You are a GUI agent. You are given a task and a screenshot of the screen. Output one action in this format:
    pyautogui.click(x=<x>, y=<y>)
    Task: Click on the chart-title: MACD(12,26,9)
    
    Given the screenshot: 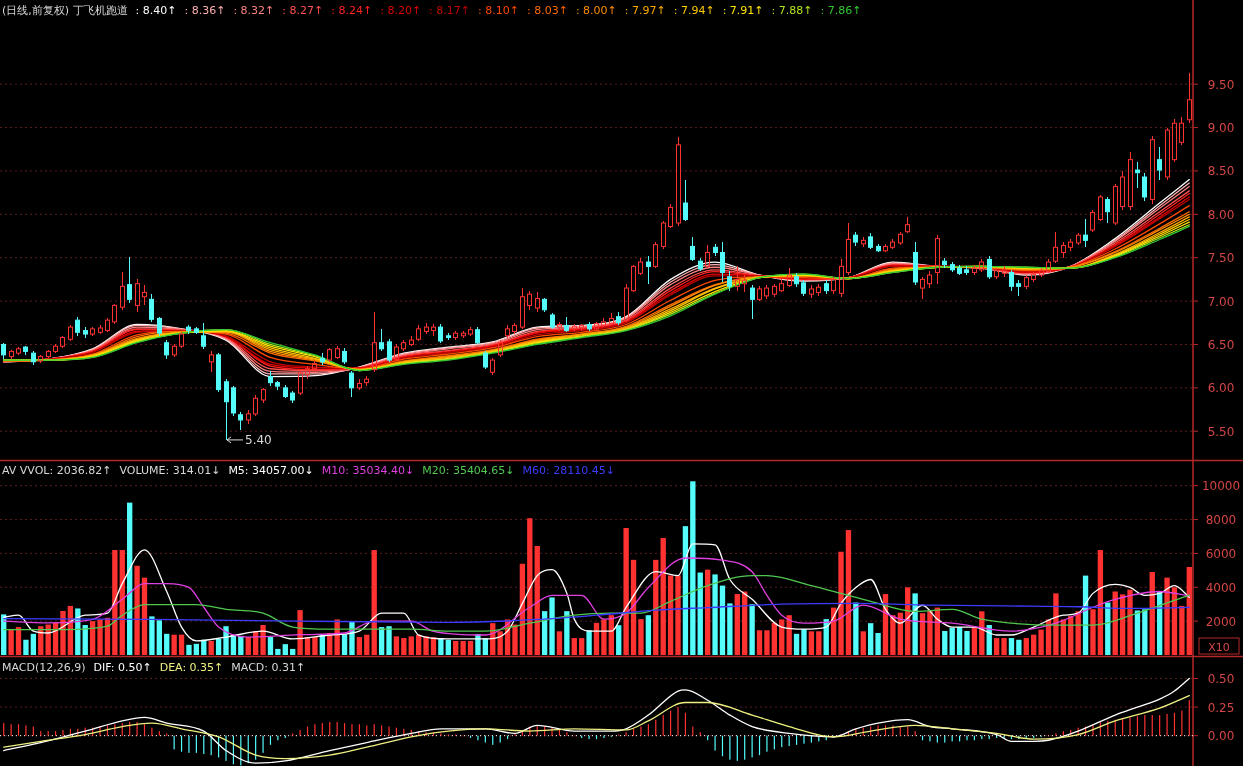 What is the action you would take?
    pyautogui.click(x=44, y=667)
    